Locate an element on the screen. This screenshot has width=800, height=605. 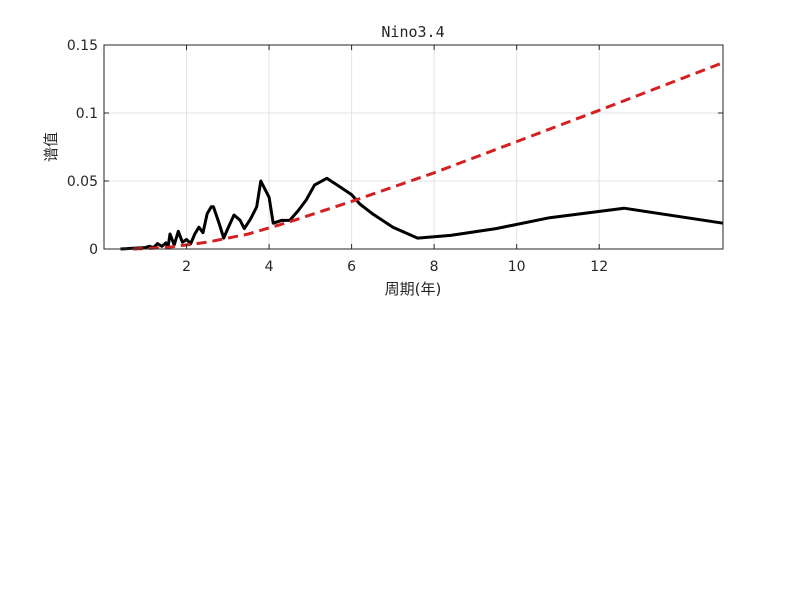
y-tick-label: 0.05 is located at coordinates (82, 182).